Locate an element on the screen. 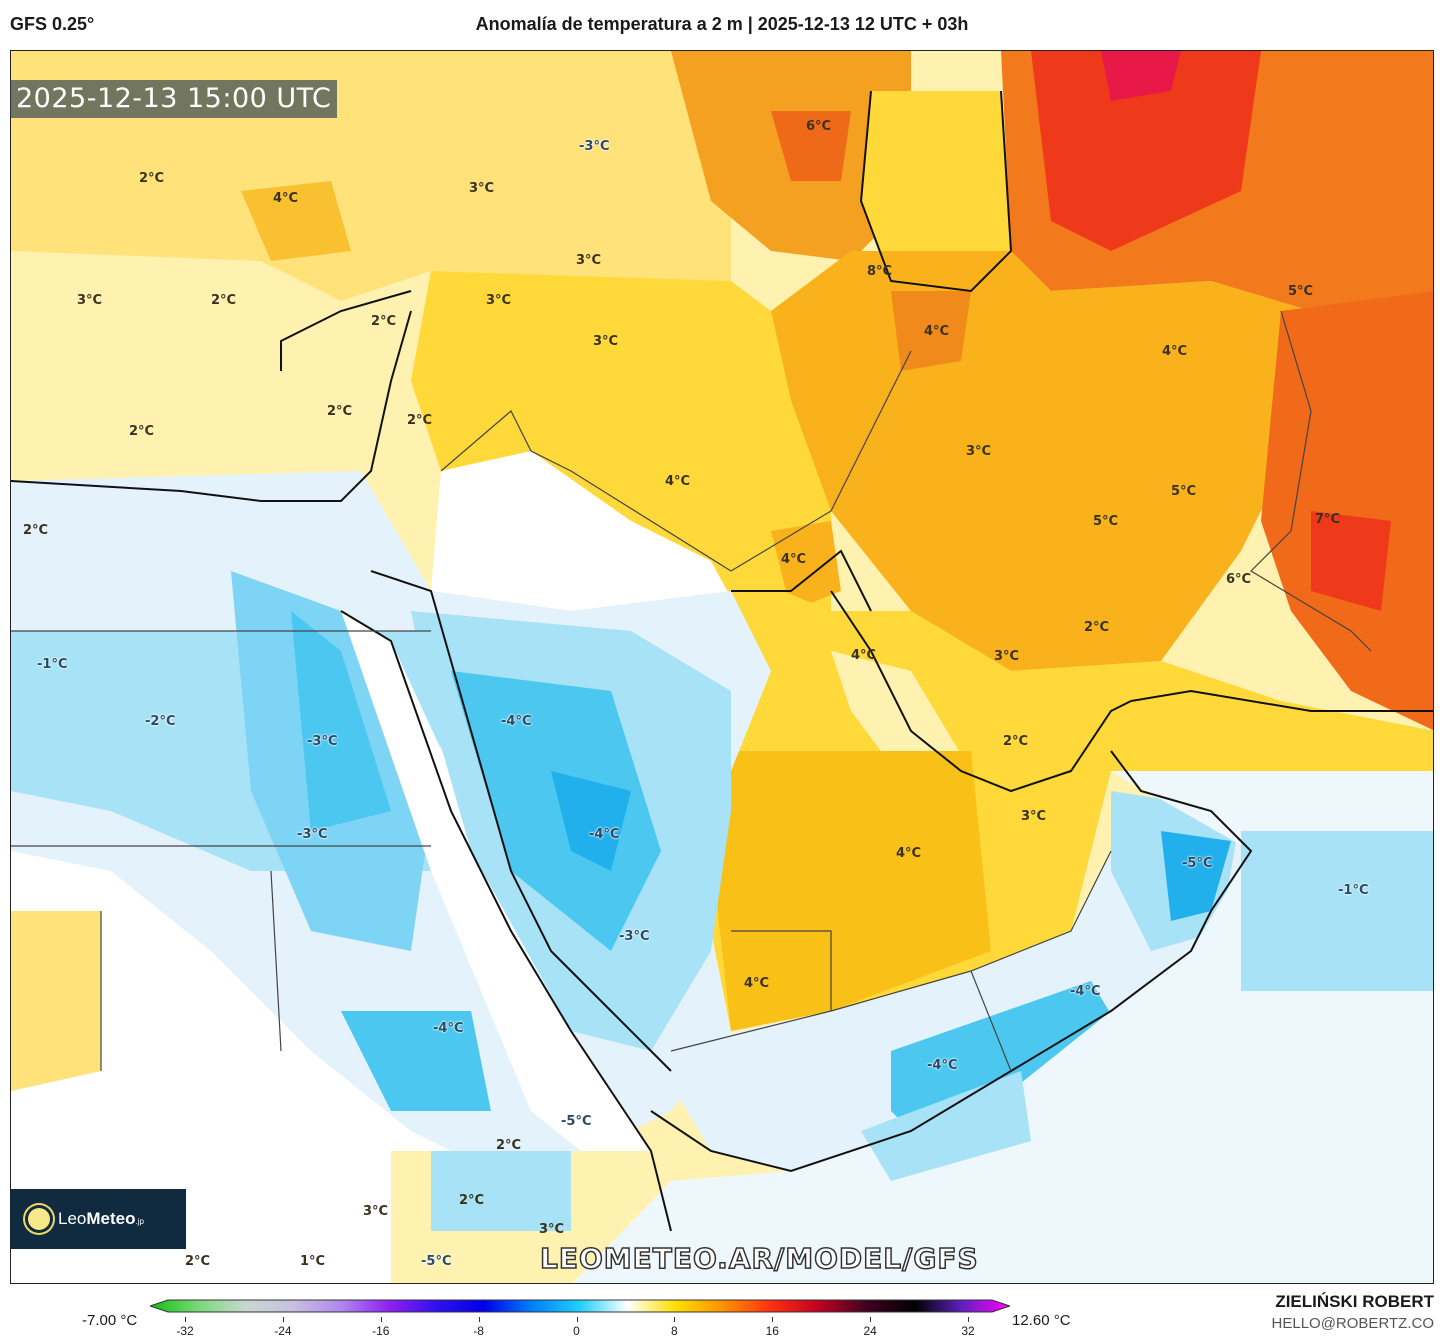  model-name: GFS 0.25° is located at coordinates (52, 24).